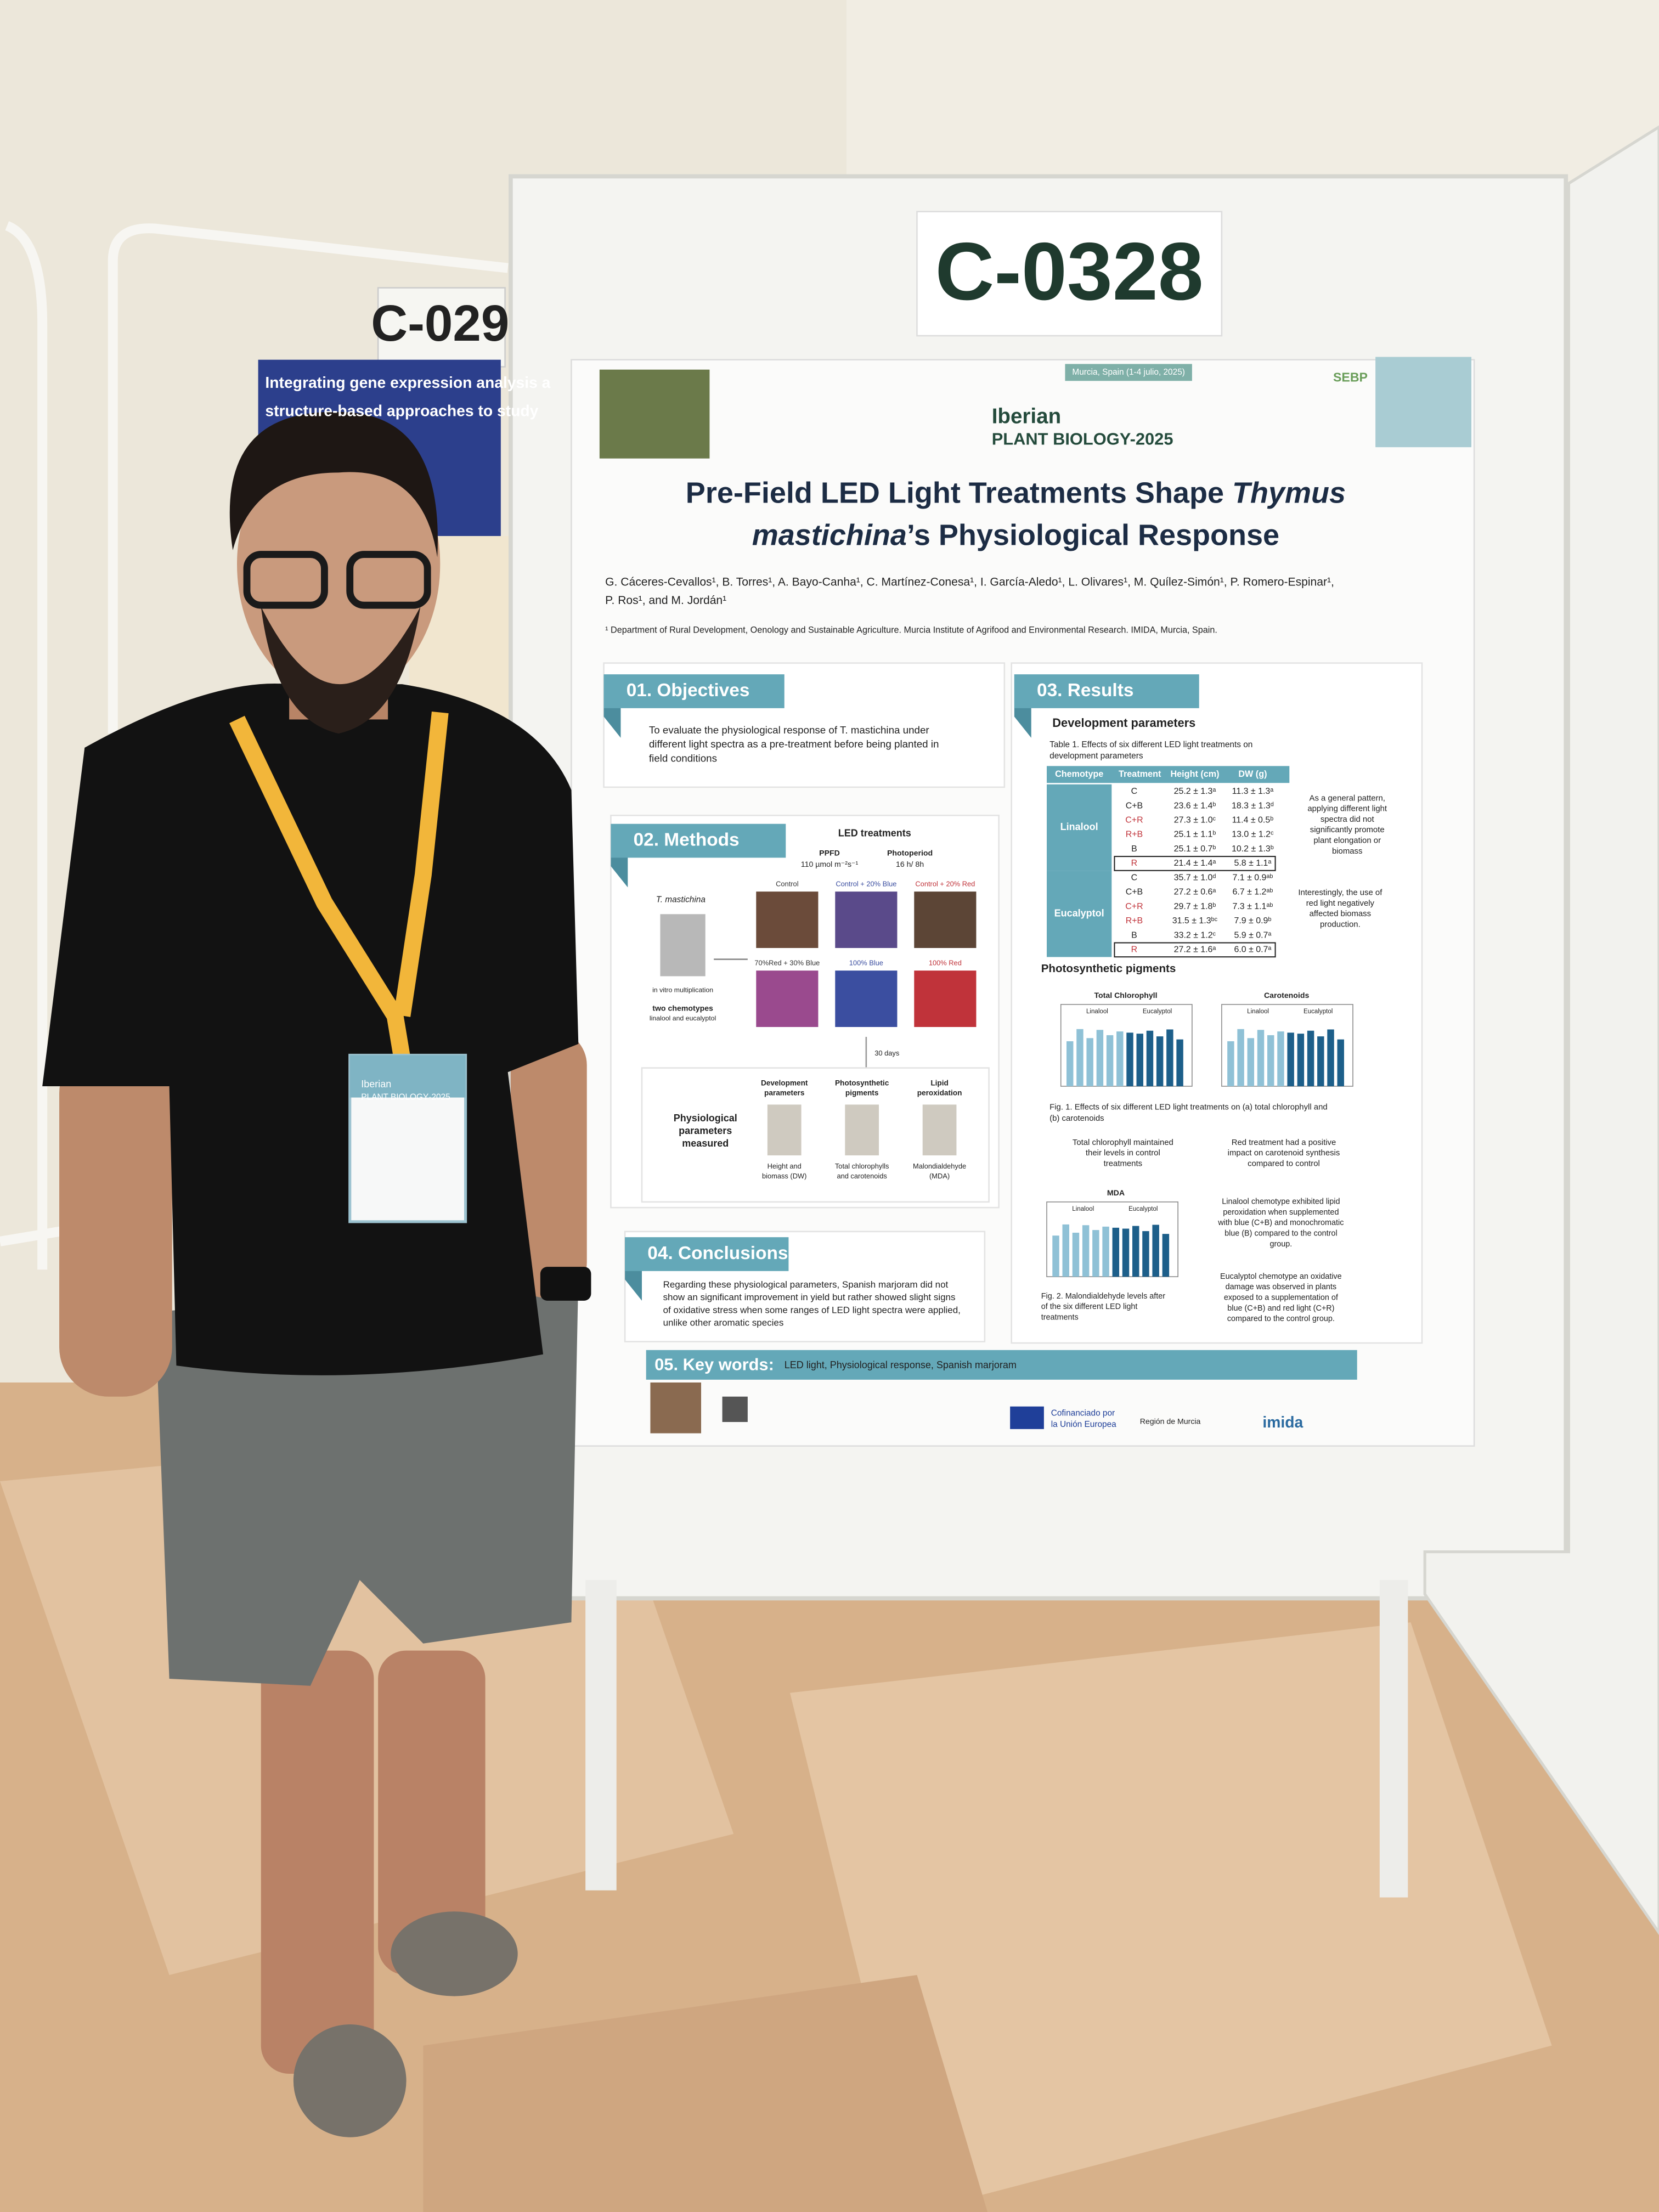 The height and width of the screenshot is (2212, 1659). I want to click on keywords-bar, so click(1002, 1365).